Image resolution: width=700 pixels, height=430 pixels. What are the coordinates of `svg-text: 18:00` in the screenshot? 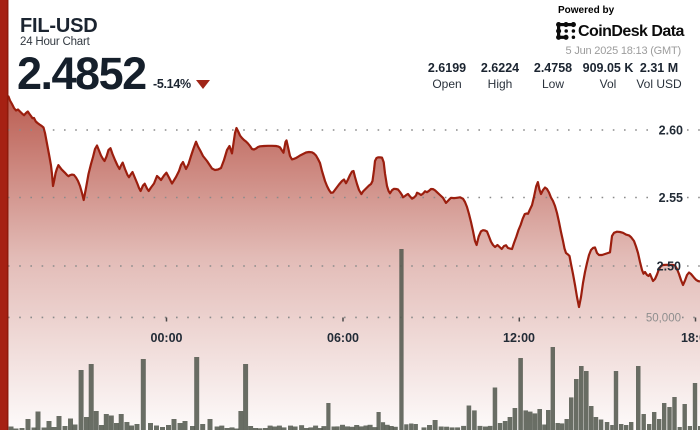 It's located at (690, 338).